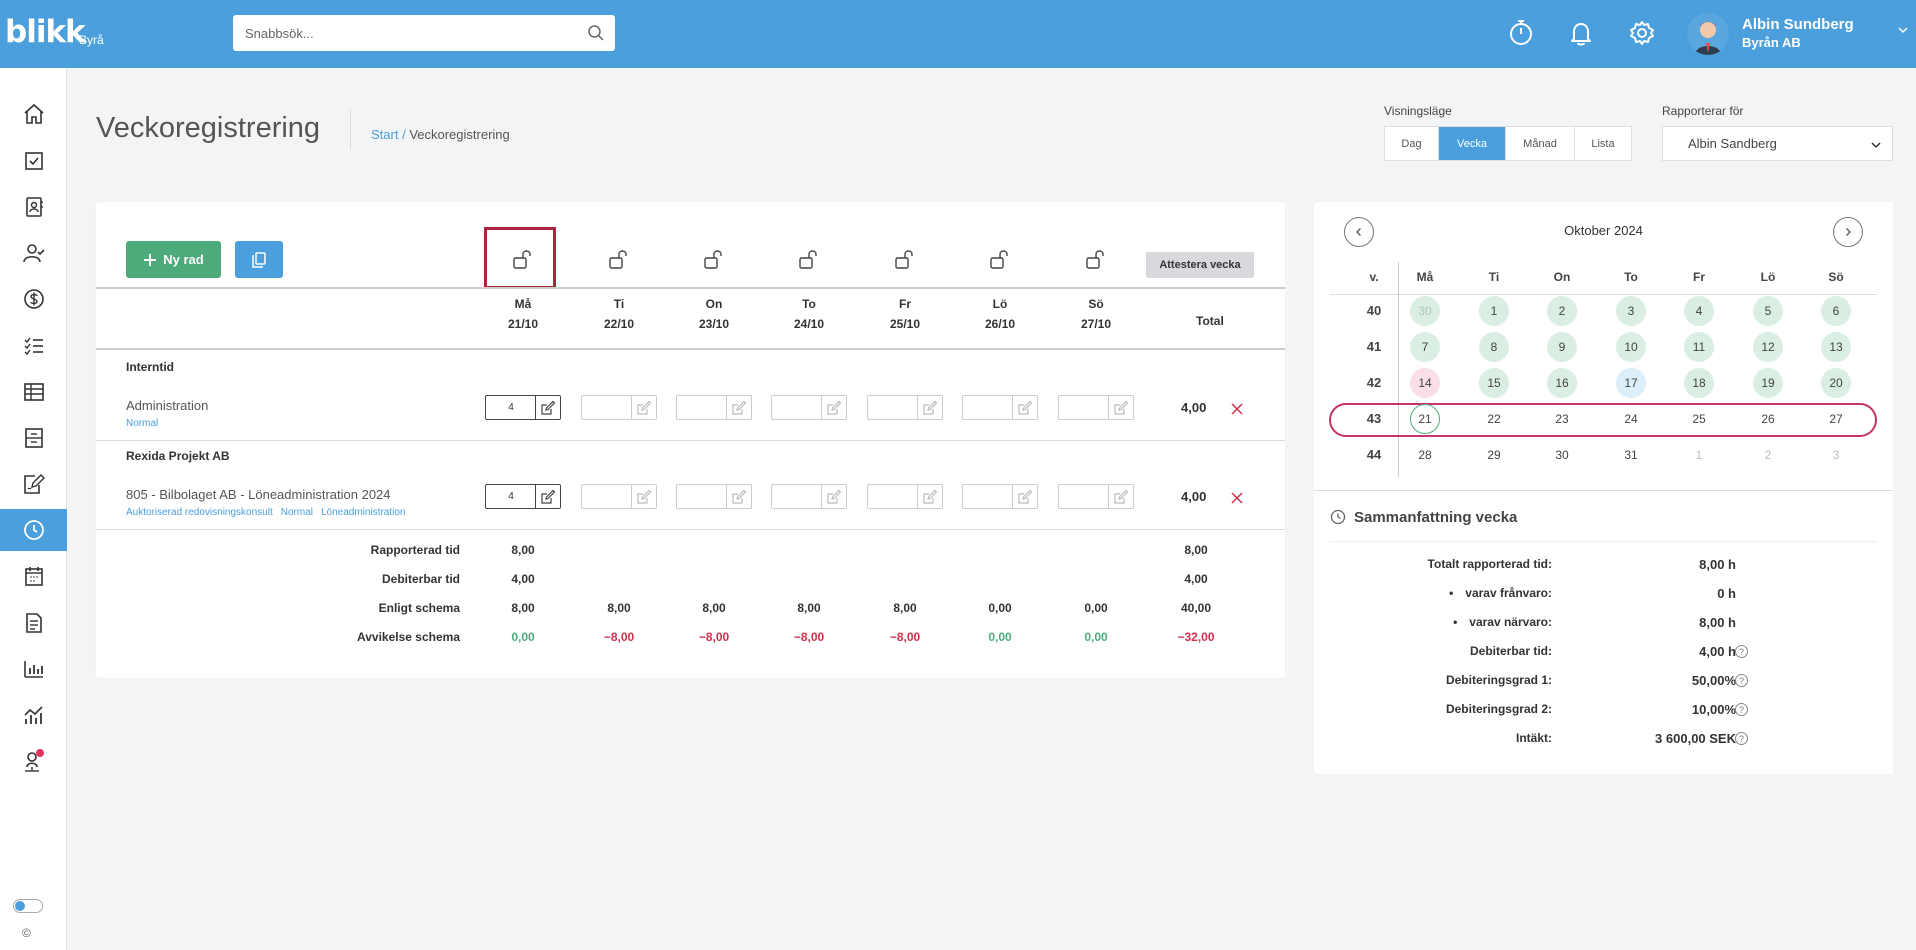  I want to click on row-tag: Normal, so click(296, 512).